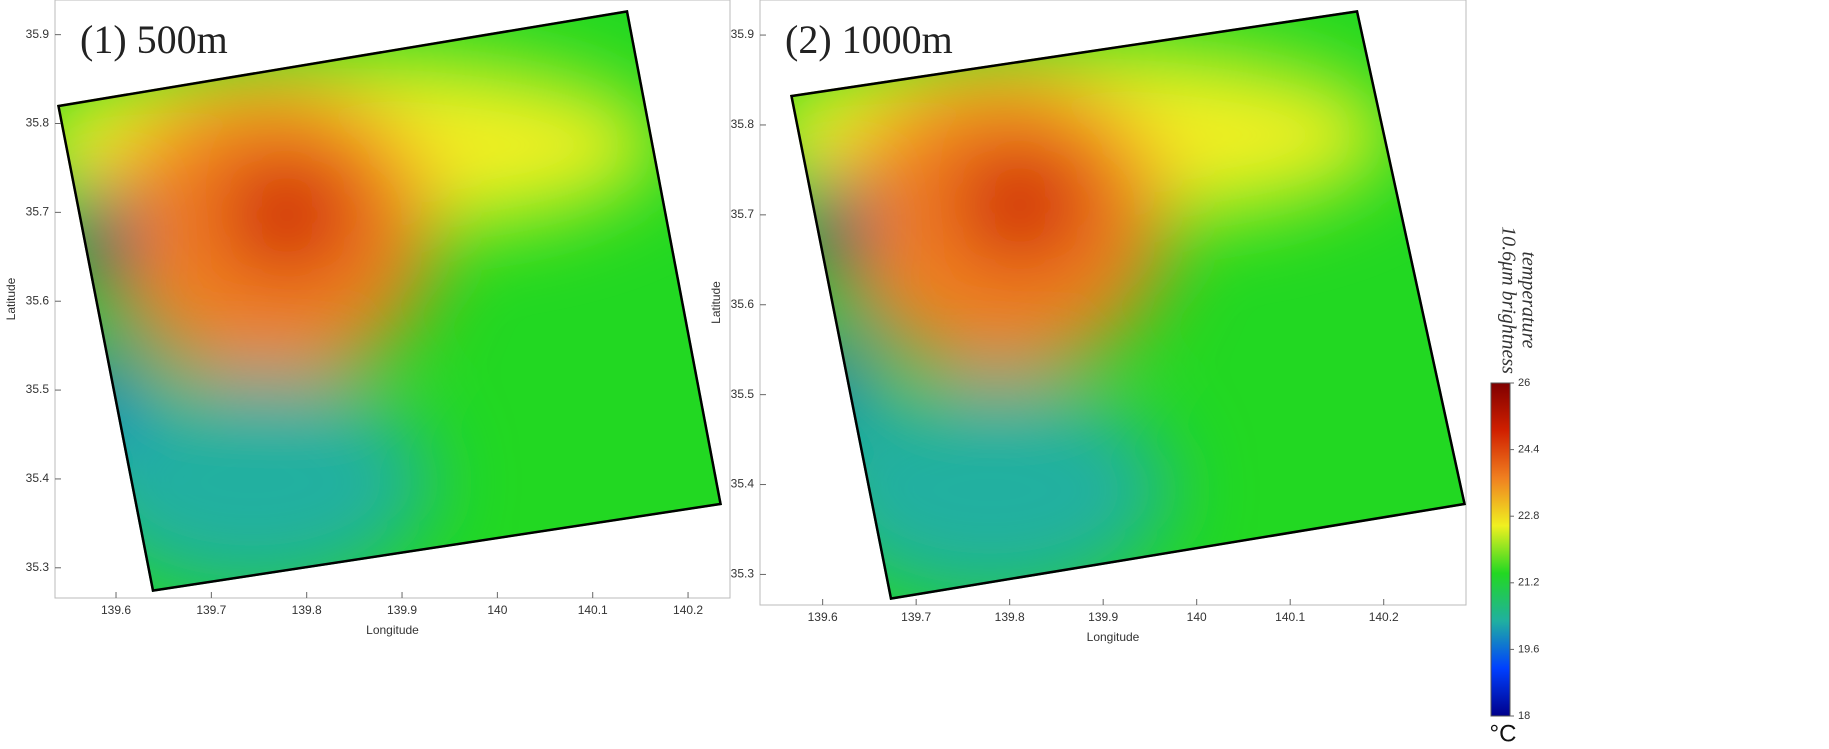 The height and width of the screenshot is (749, 1829). Describe the element at coordinates (1528, 299) in the screenshot. I see `colorbar-label: temperature` at that location.